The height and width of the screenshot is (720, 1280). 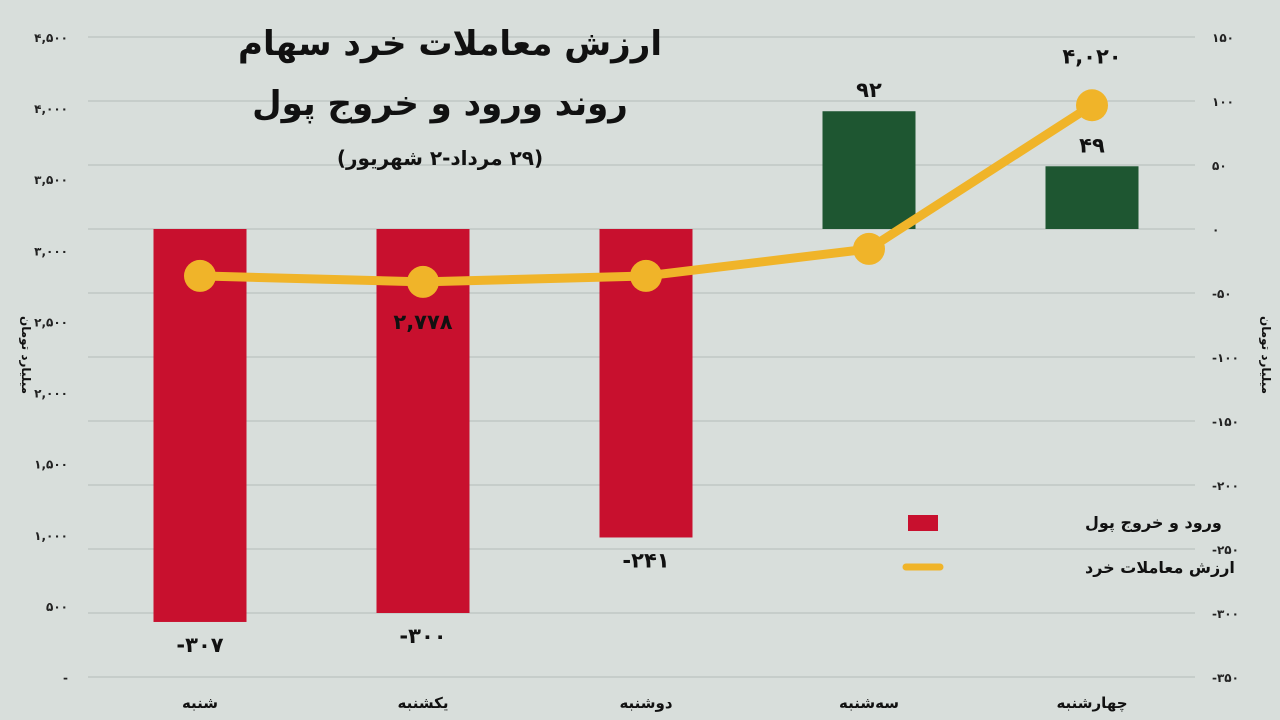 I want to click on left-tick-label: ۱,۵۰۰, so click(x=51, y=465).